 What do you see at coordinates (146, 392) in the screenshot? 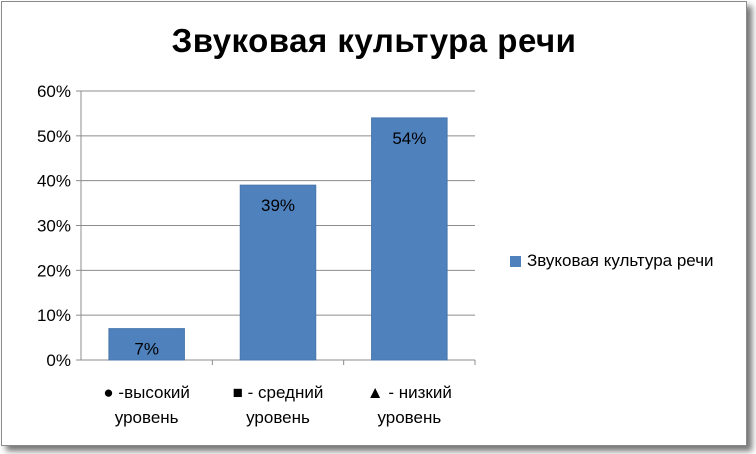
I see `x-tick-label: ● -высокий` at bounding box center [146, 392].